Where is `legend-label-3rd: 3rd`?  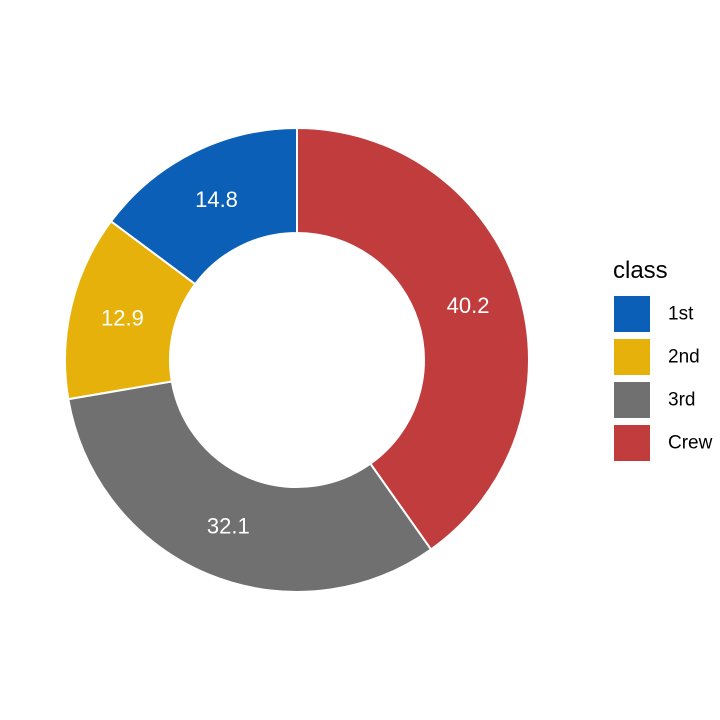 legend-label-3rd: 3rd is located at coordinates (681, 400).